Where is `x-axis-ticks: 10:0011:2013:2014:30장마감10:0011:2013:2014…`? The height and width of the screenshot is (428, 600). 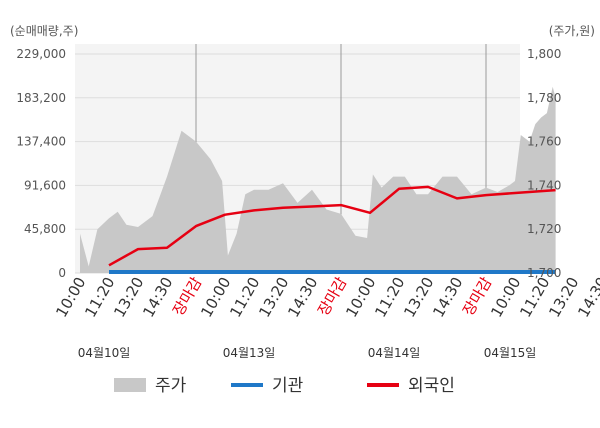
x-axis-ticks: 10:0011:2013:2014:30장마감10:0011:2013:2014… is located at coordinates (326, 297).